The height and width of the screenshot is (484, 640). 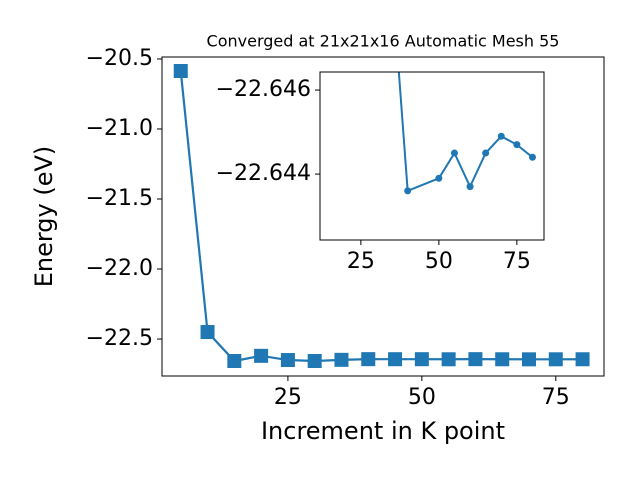 What do you see at coordinates (466, 133) in the screenshot?
I see `plot-area` at bounding box center [466, 133].